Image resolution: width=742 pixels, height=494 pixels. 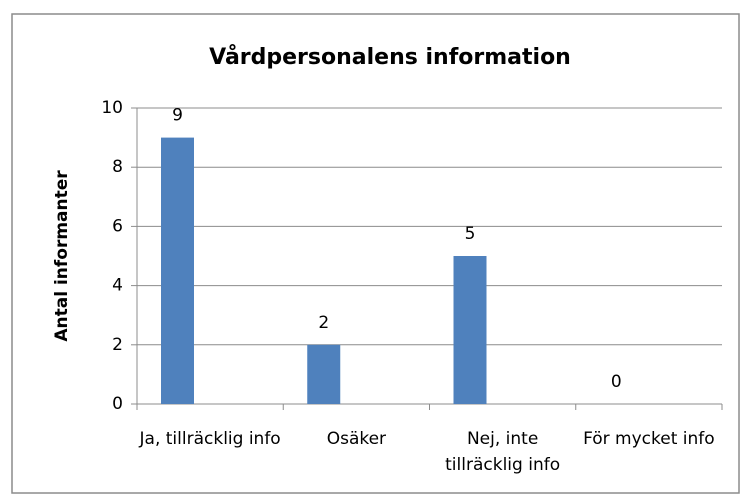 What do you see at coordinates (390, 57) in the screenshot?
I see `chart-title: Vårdpersonalens information` at bounding box center [390, 57].